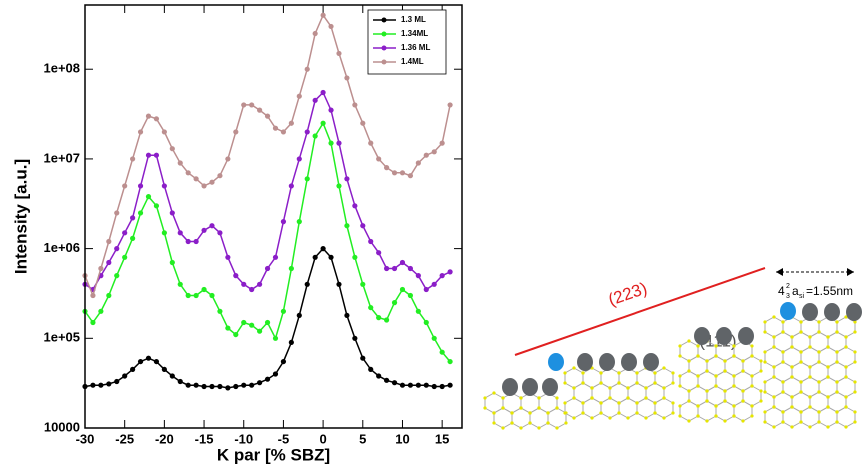 This screenshot has width=865, height=471. I want to click on x-tick-label: 0, so click(322, 438).